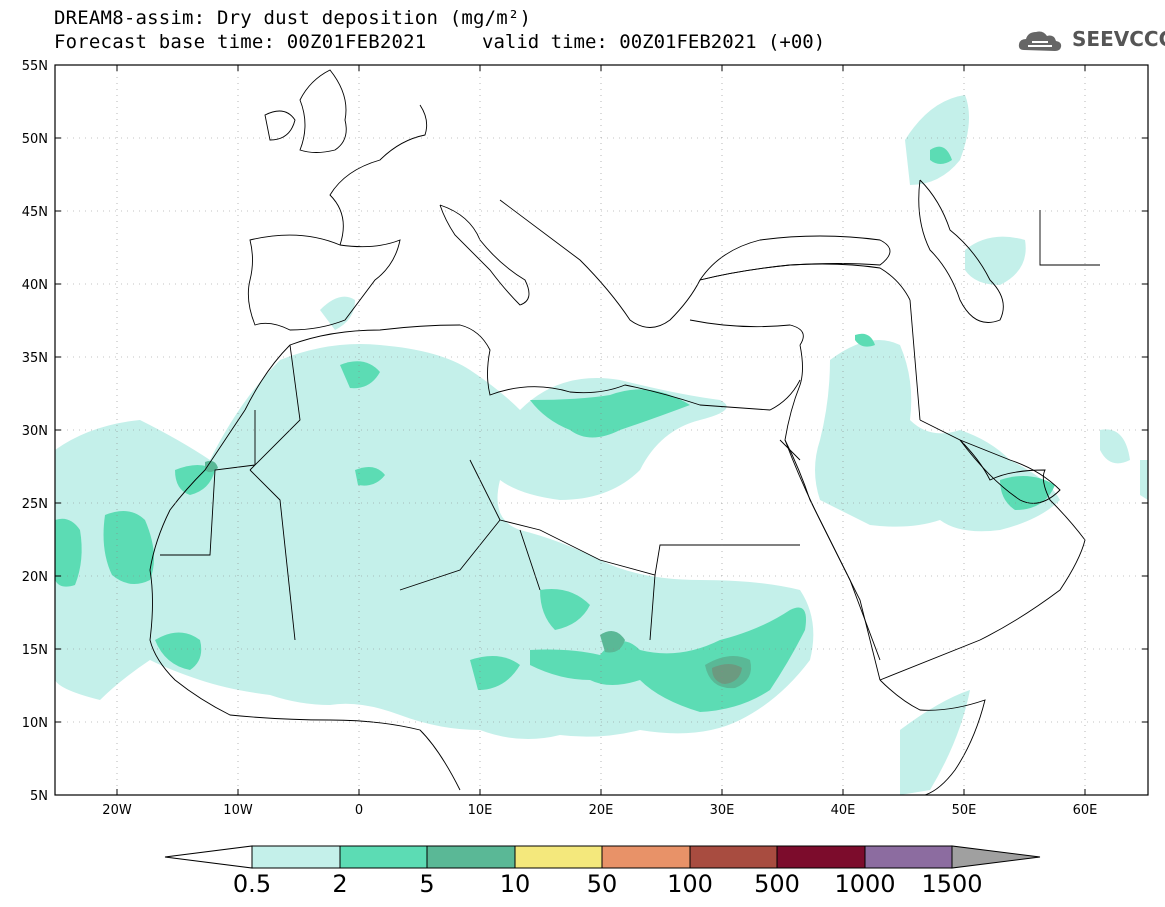  What do you see at coordinates (722, 810) in the screenshot?
I see `lon-label: 30E` at bounding box center [722, 810].